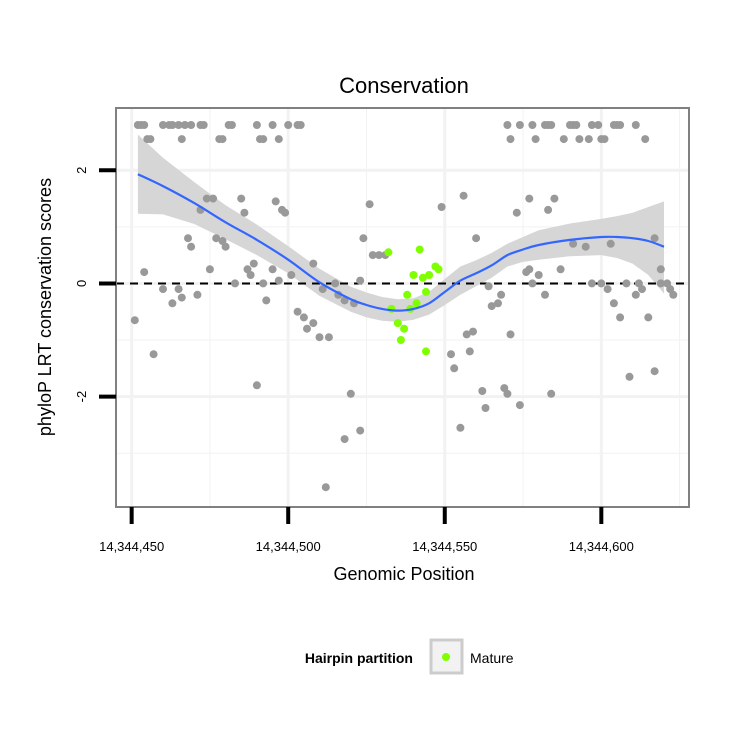 The width and height of the screenshot is (750, 750). Describe the element at coordinates (81, 170) in the screenshot. I see `y-tick-label: 2` at that location.